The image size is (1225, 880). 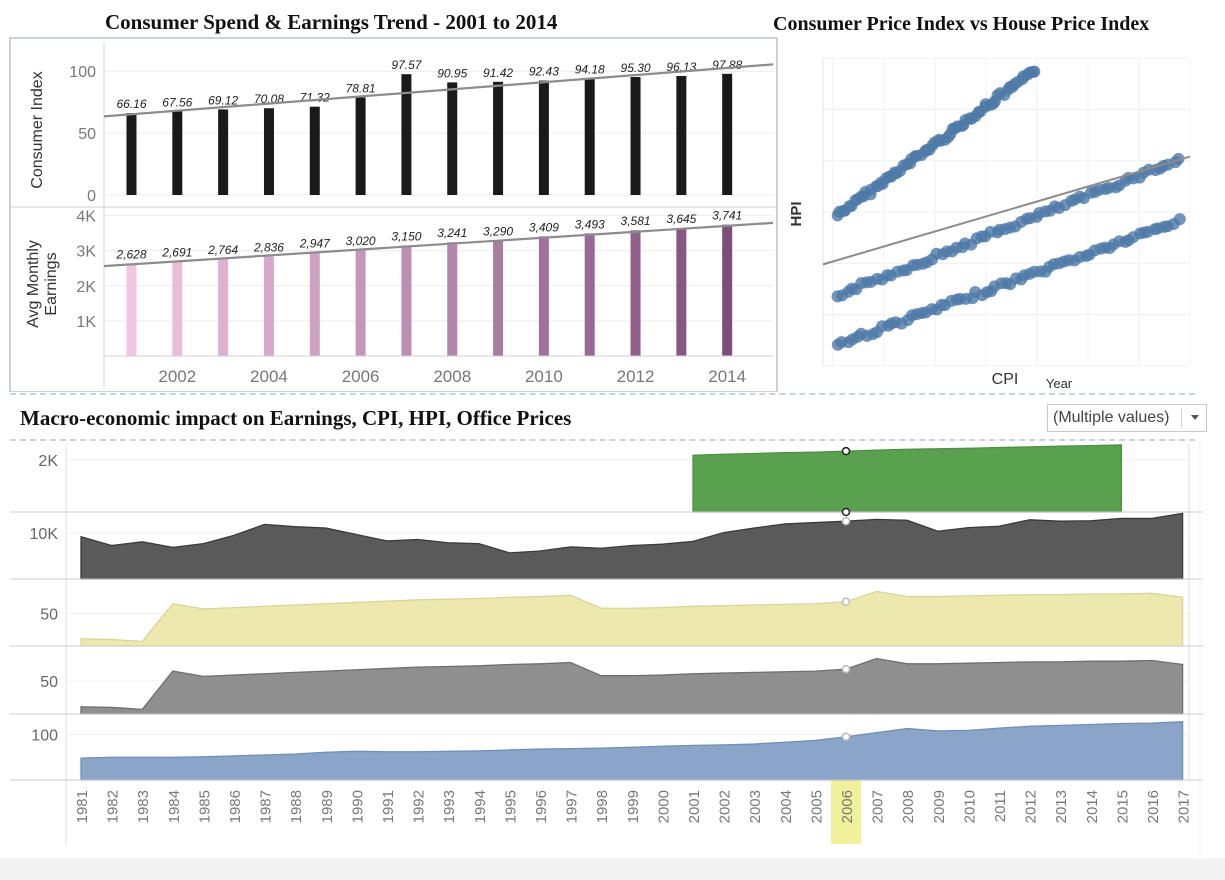 What do you see at coordinates (419, 806) in the screenshot?
I see `x-tick-label: 1992` at bounding box center [419, 806].